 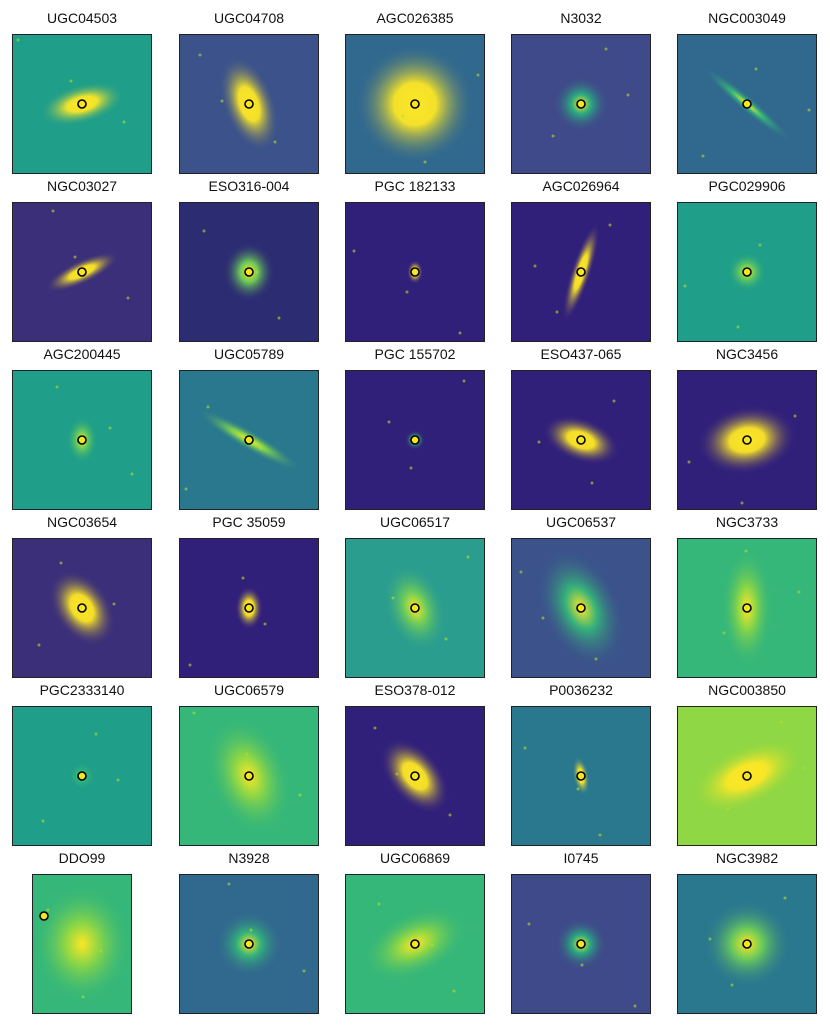 What do you see at coordinates (415, 858) in the screenshot?
I see `galaxy-name: UGC06869` at bounding box center [415, 858].